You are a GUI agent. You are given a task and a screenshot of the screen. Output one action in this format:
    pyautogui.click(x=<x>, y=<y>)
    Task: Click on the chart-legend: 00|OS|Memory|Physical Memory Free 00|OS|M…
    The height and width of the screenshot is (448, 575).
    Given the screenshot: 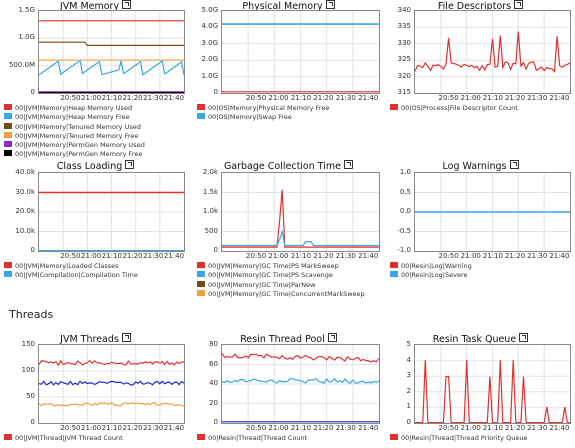 What is the action you would take?
    pyautogui.click(x=263, y=113)
    